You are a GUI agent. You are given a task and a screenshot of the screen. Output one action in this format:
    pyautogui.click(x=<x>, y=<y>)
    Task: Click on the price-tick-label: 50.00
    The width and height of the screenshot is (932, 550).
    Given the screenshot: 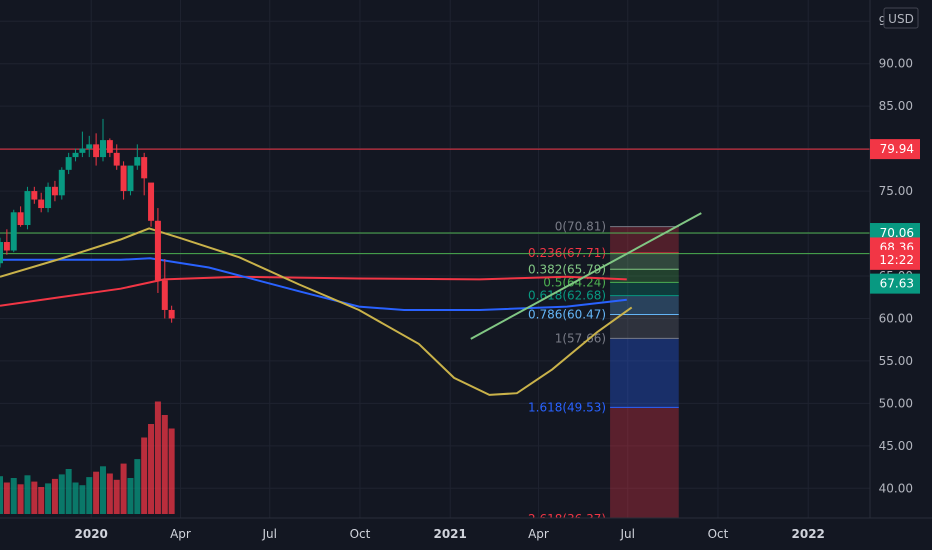 What is the action you would take?
    pyautogui.click(x=896, y=403)
    